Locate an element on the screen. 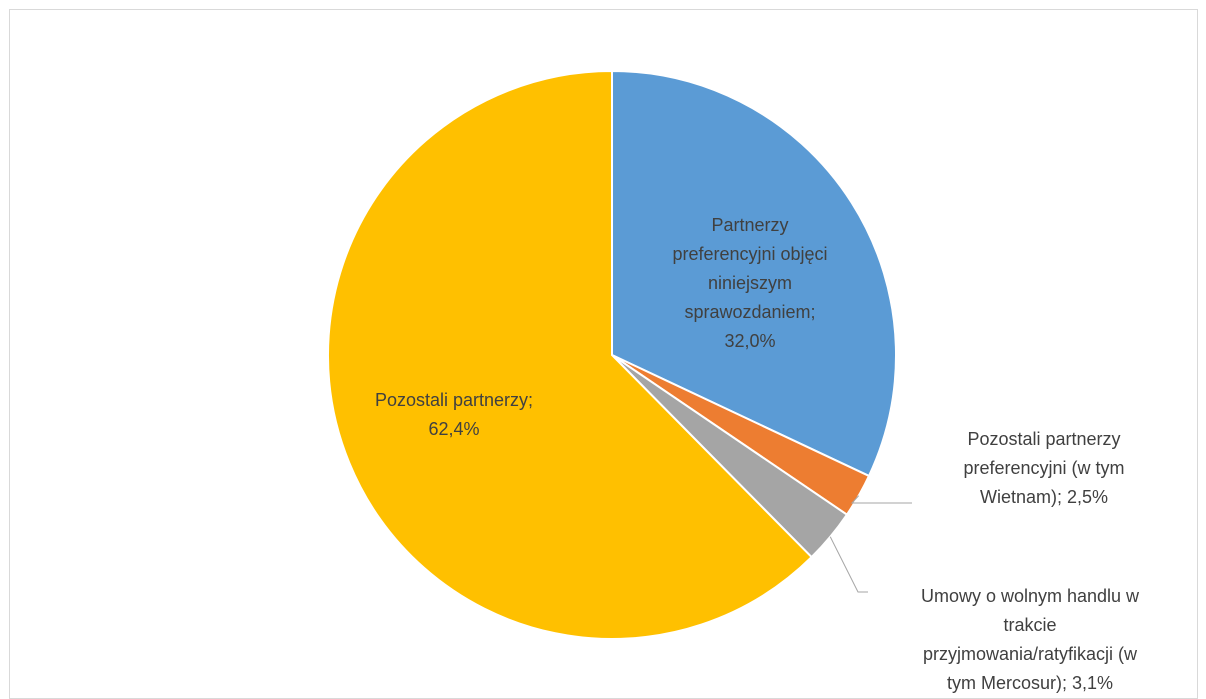 Image resolution: width=1206 pixels, height=699 pixels. leader-lines is located at coordinates (870, 544).